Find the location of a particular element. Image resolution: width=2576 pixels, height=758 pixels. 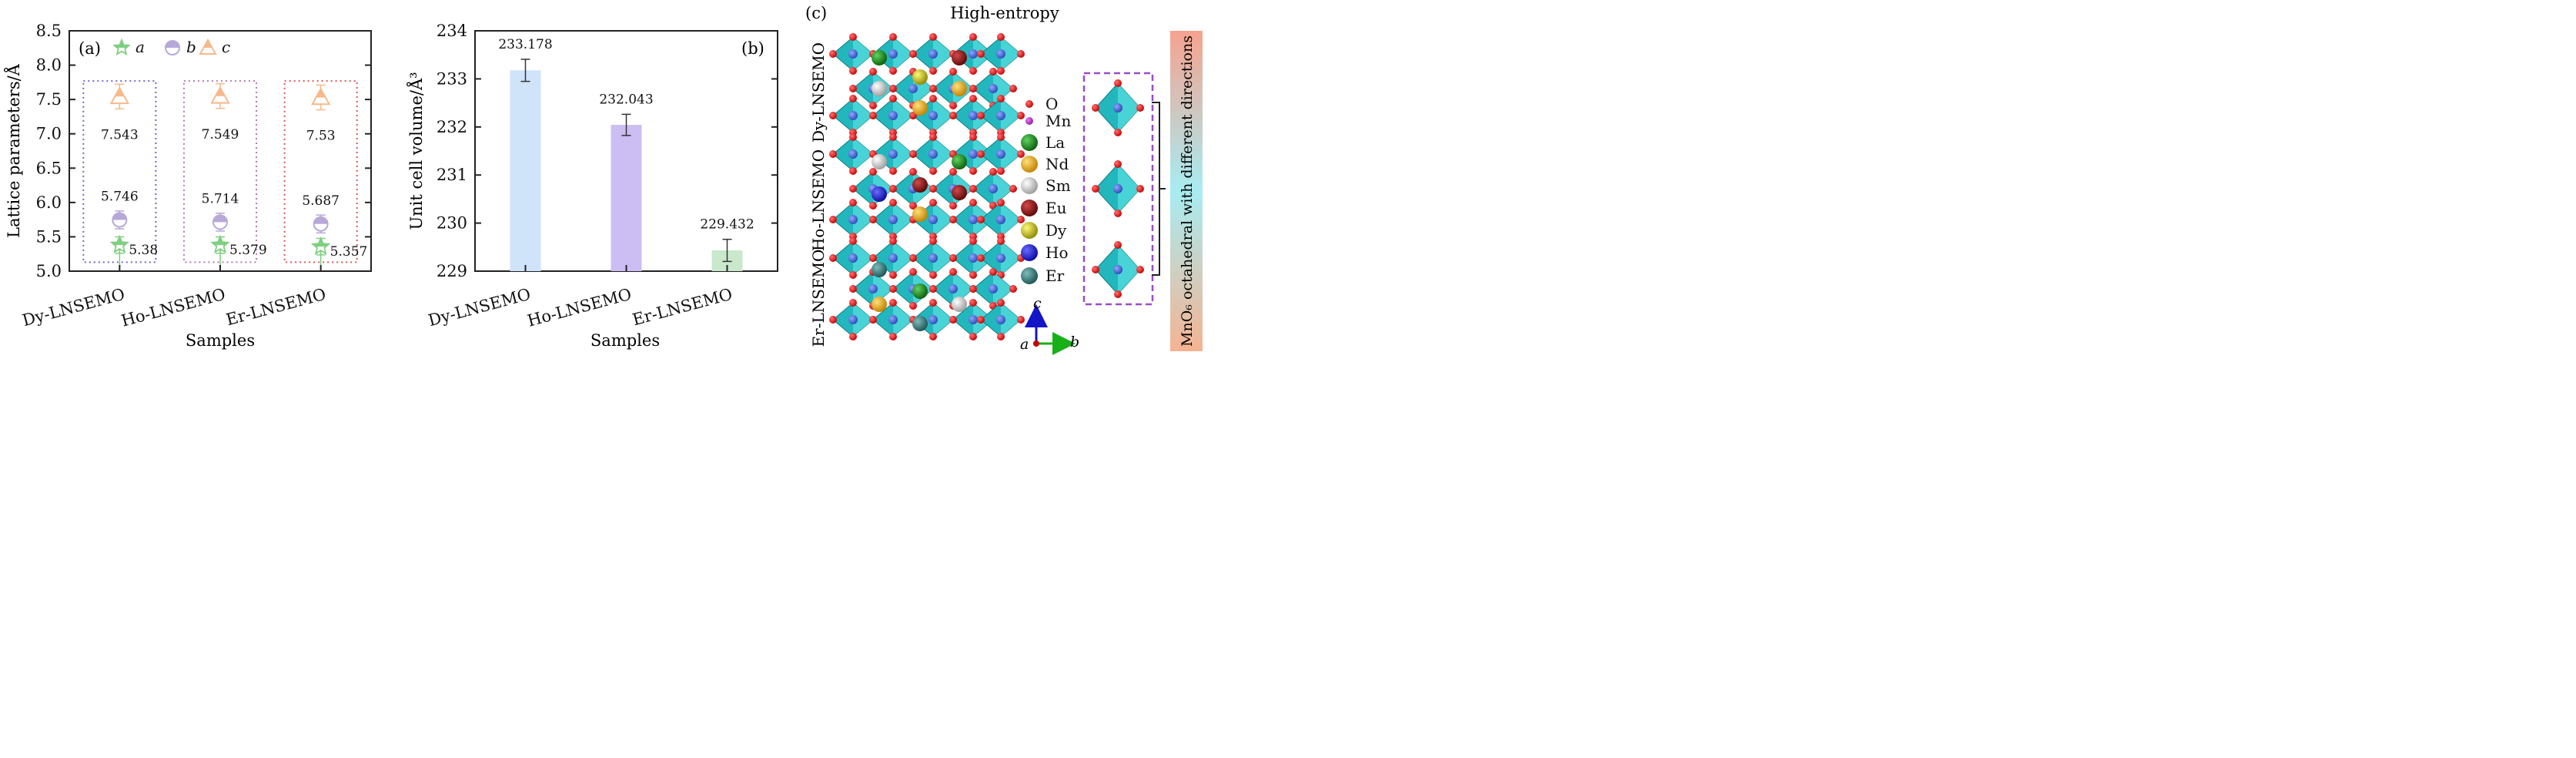

bar-value-label: 232.043 is located at coordinates (626, 100).